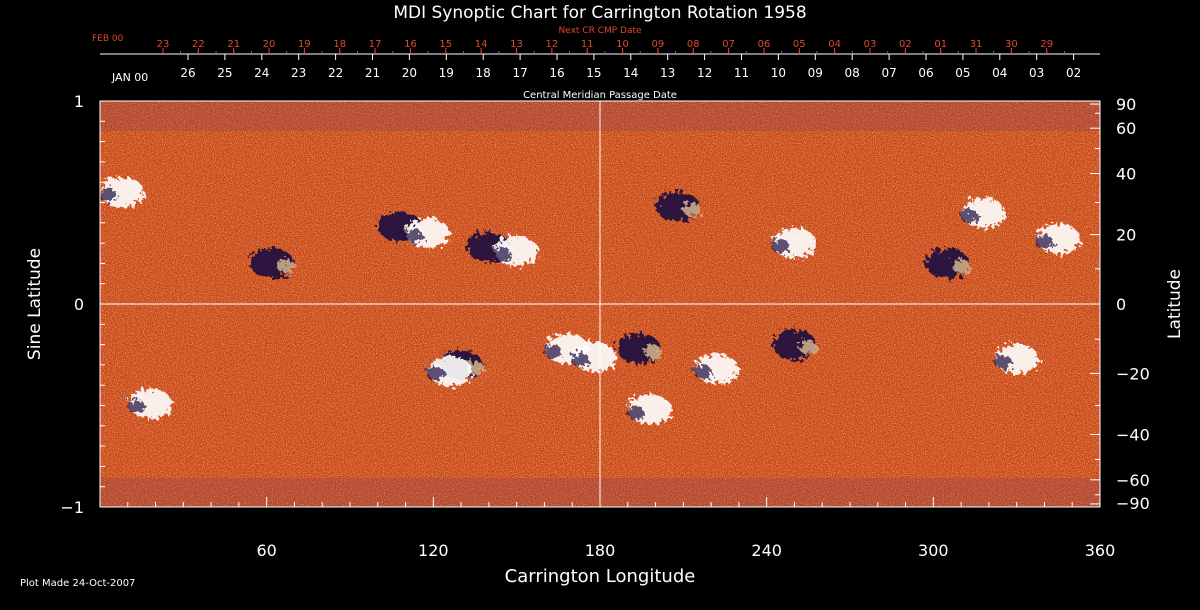 Image resolution: width=1200 pixels, height=610 pixels. Describe the element at coordinates (1133, 373) in the screenshot. I see `y-tick-label-right: −20` at that location.